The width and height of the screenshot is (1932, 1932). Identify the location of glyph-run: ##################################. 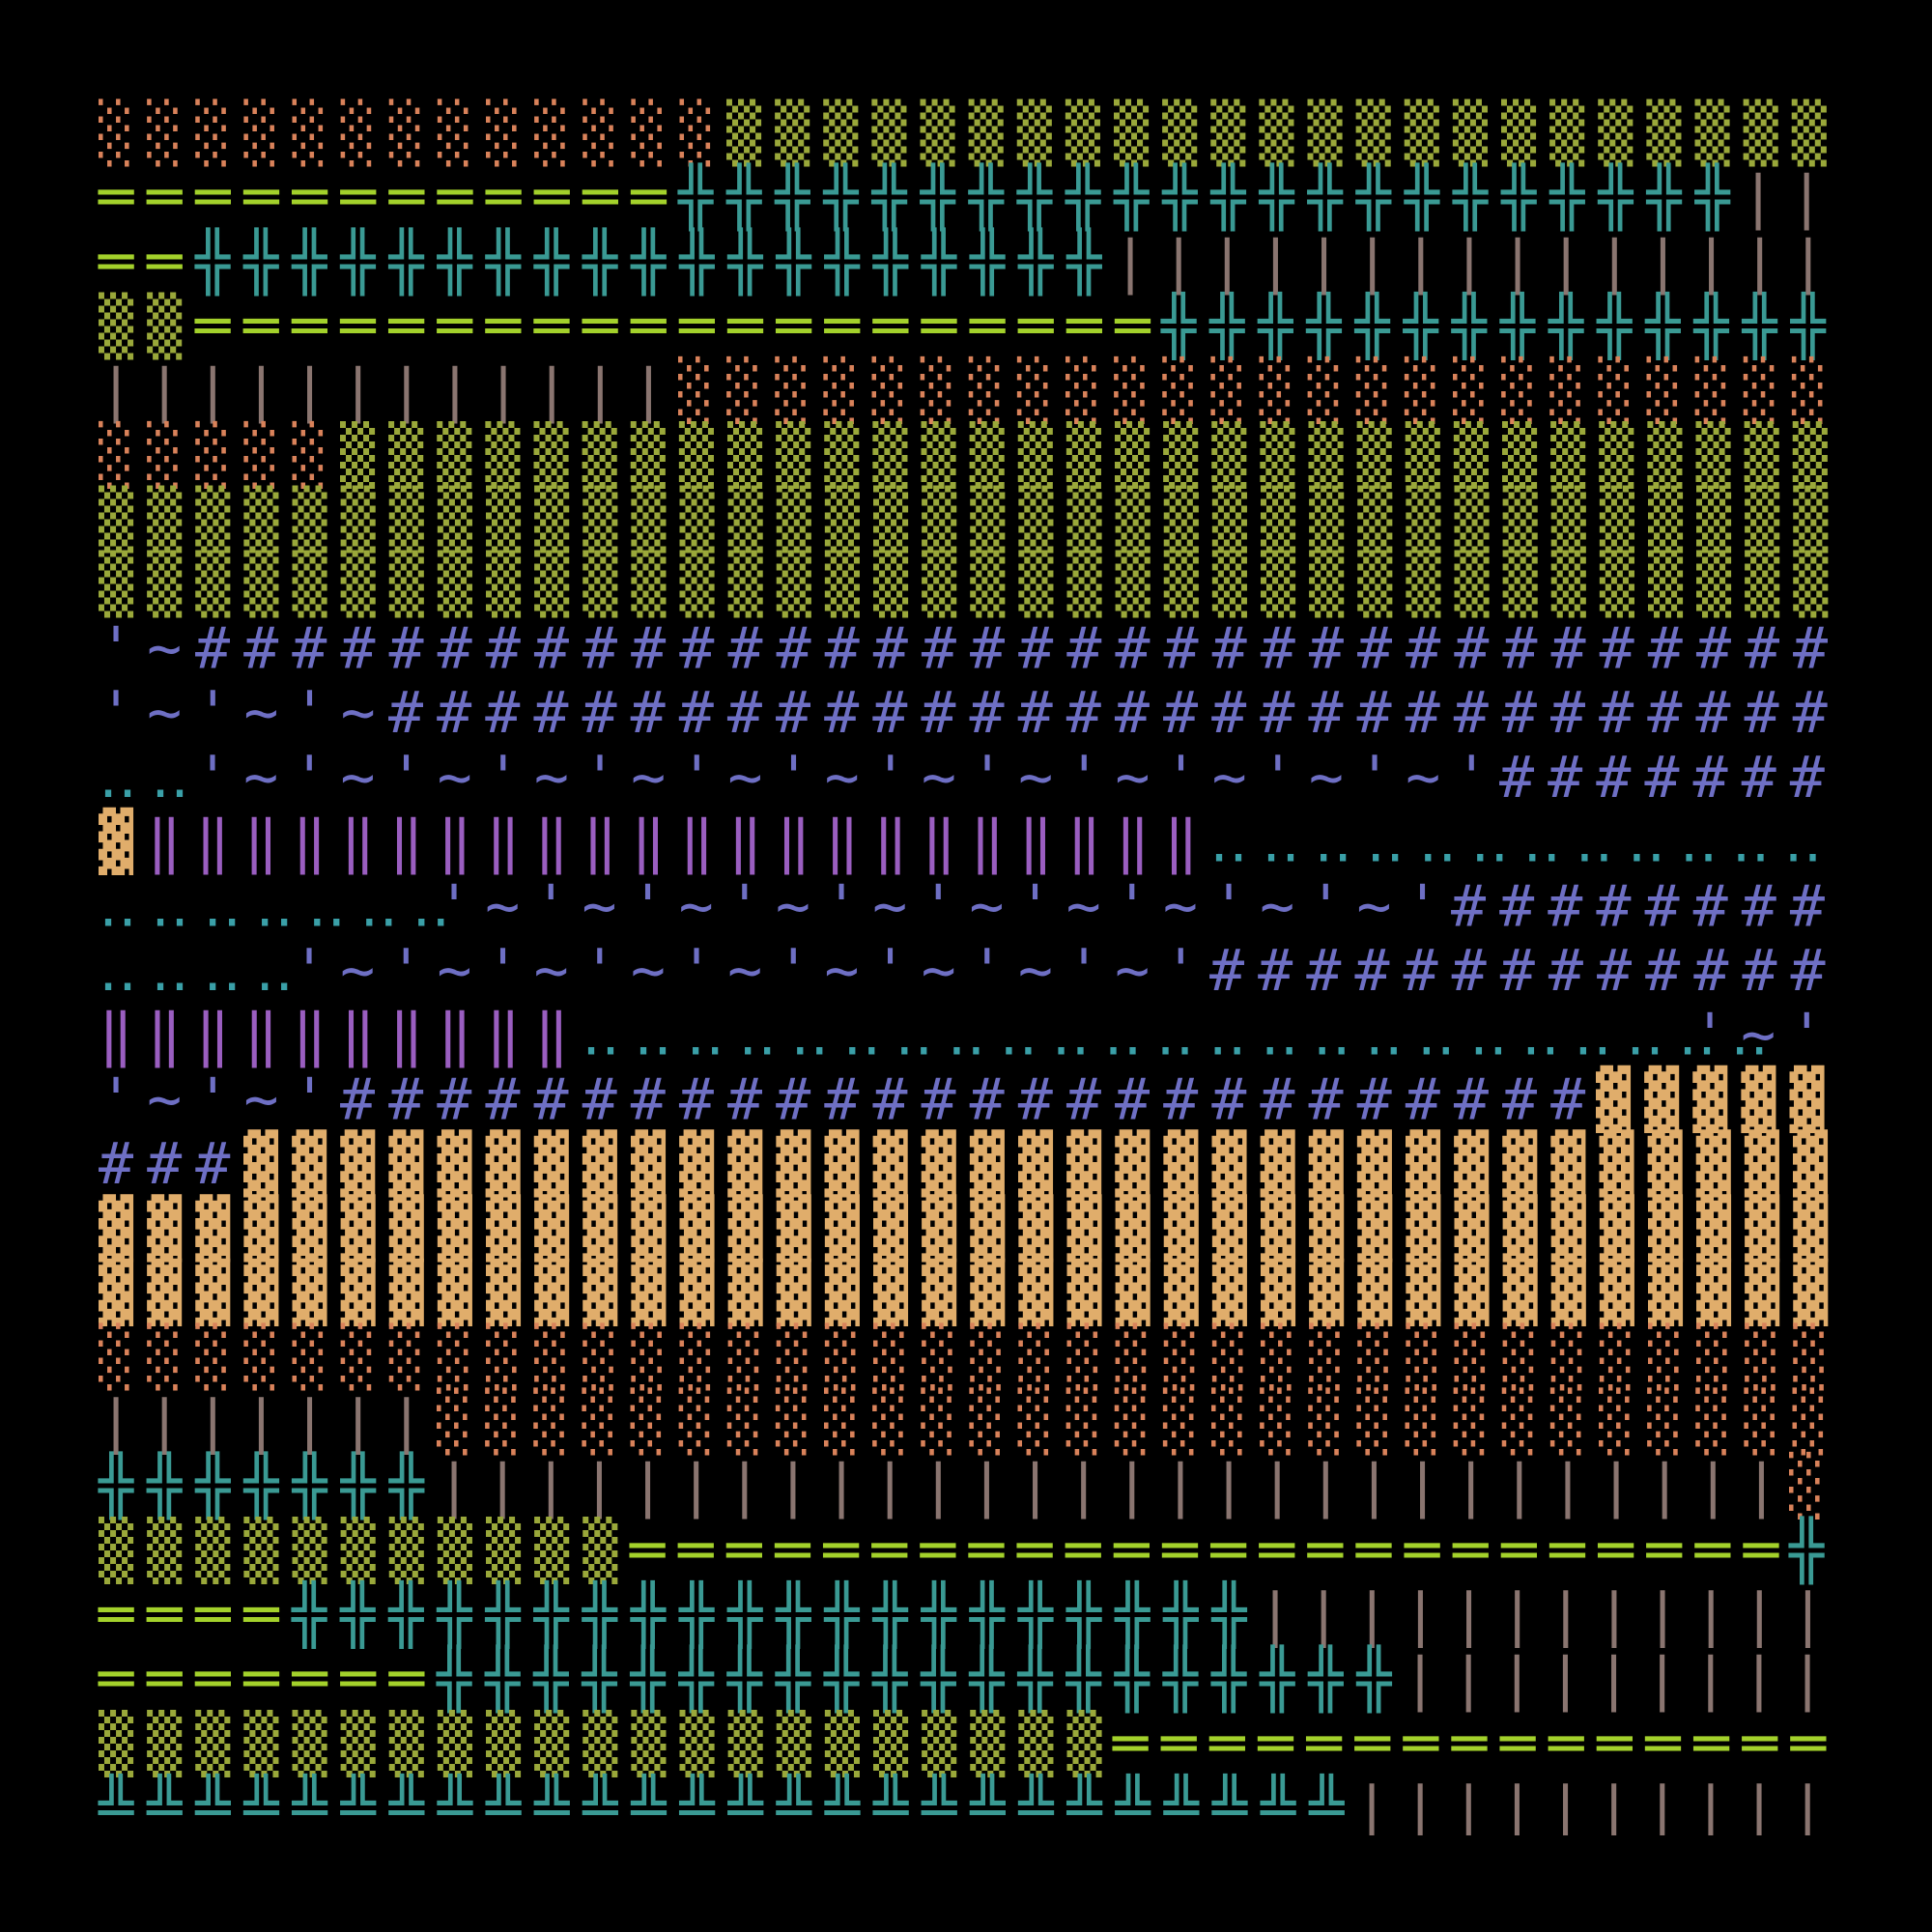
(1018, 649).